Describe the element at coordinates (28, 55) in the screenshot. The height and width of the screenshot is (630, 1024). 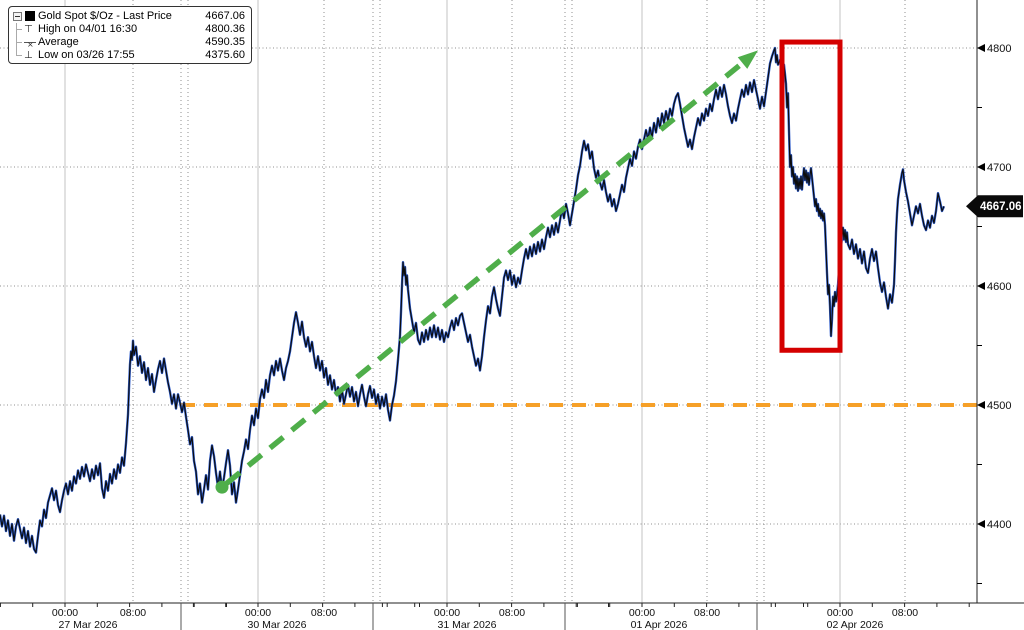
I see `low-marker-icon: ⊥` at that location.